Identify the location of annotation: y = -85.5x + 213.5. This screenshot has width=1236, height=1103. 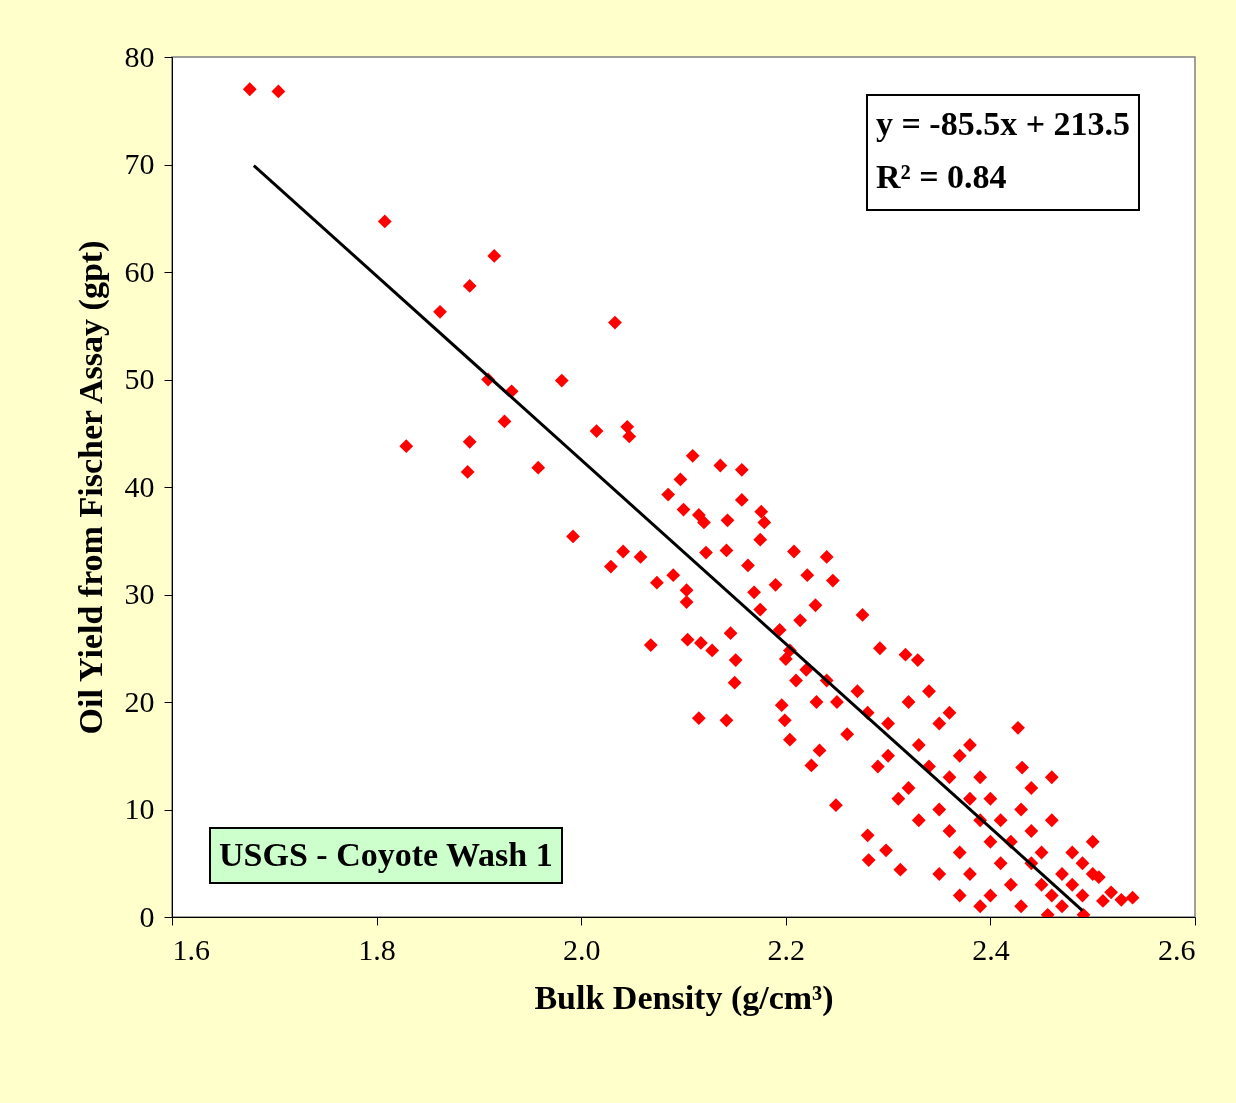
(1003, 124).